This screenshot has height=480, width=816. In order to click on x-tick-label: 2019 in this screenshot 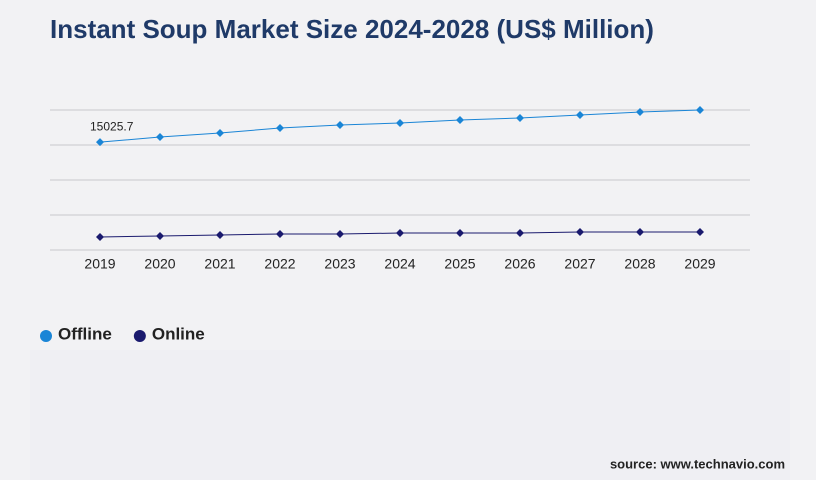, I will do `click(99, 264)`.